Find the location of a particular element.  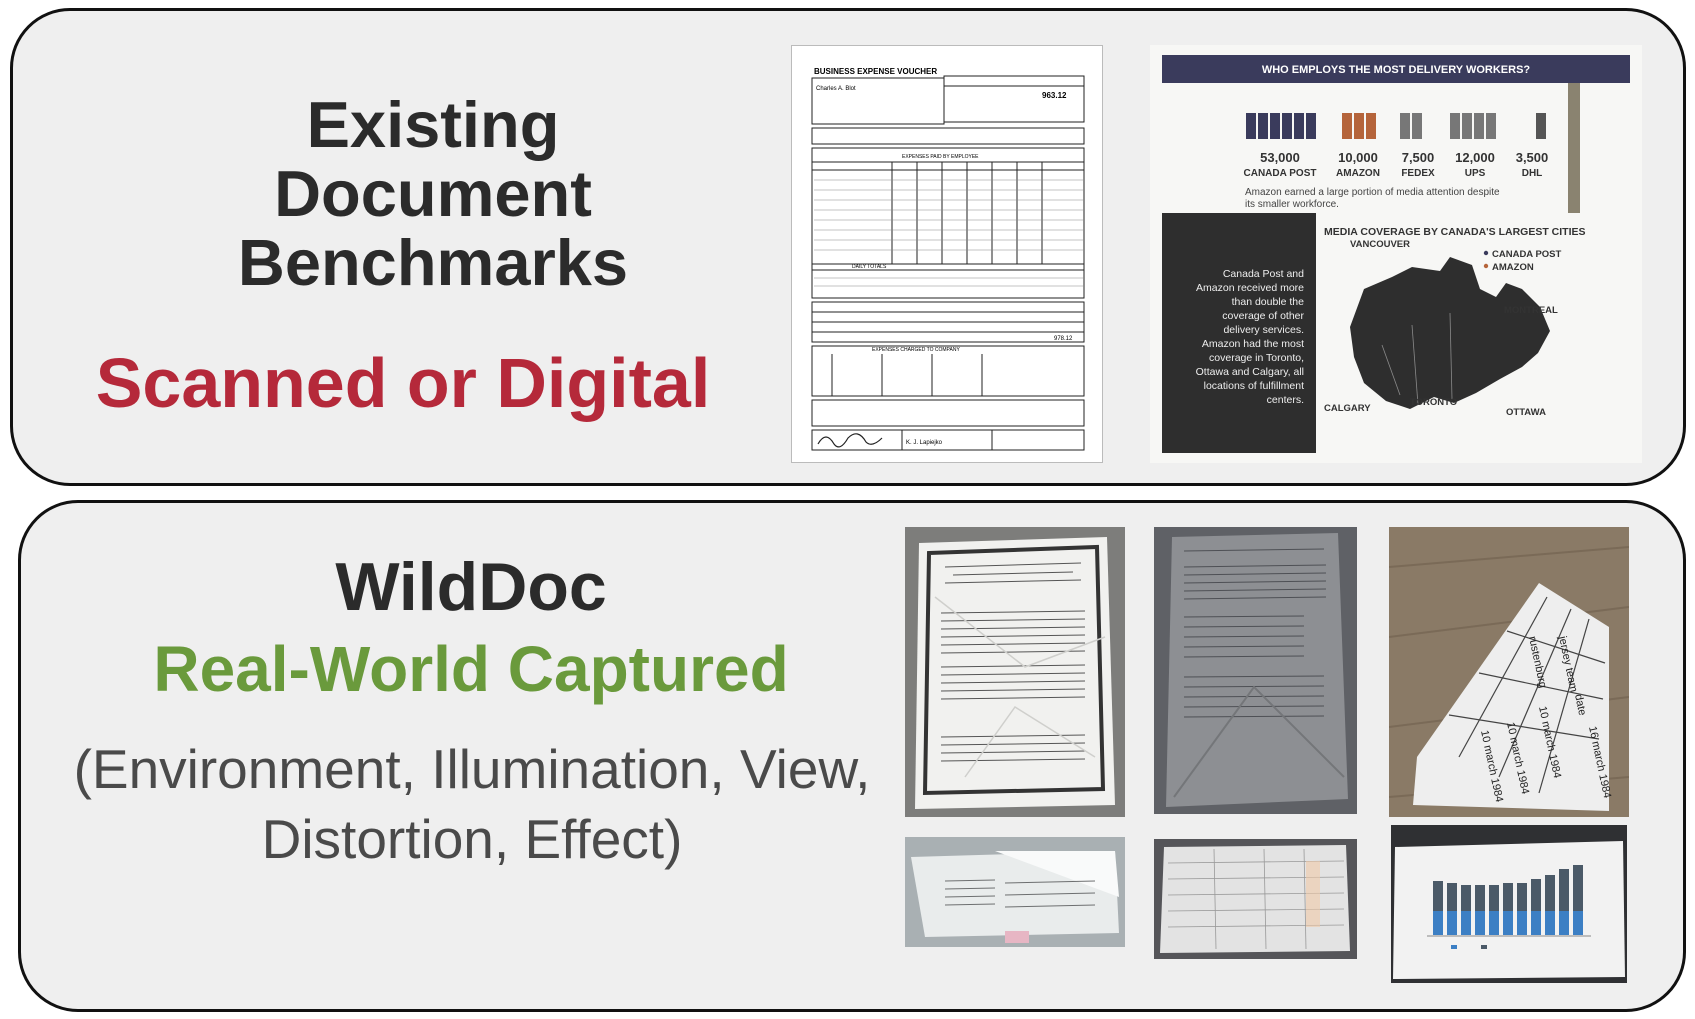

side-text-line: coverage of other is located at coordinates (1263, 316).